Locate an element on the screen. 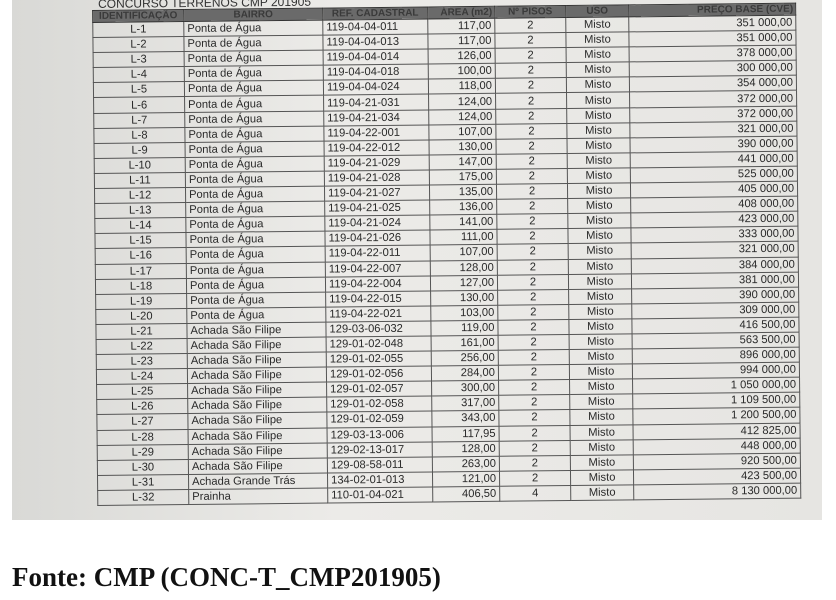  table-cell: 263,00 is located at coordinates (466, 463).